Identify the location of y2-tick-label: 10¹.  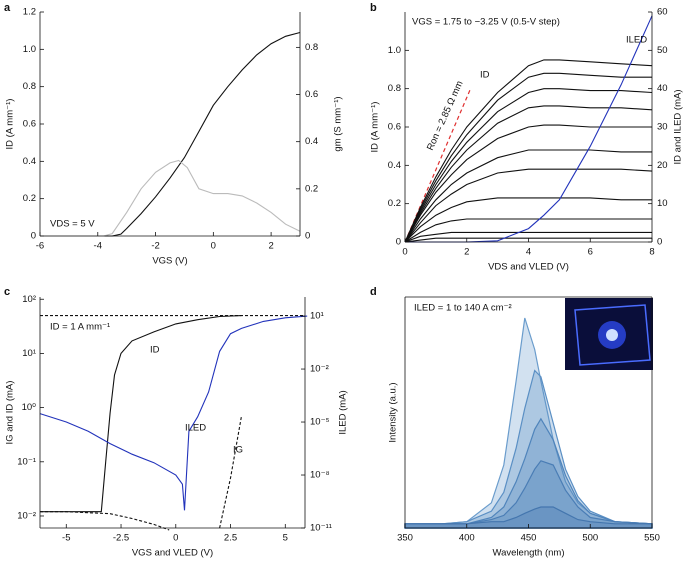
(317, 316).